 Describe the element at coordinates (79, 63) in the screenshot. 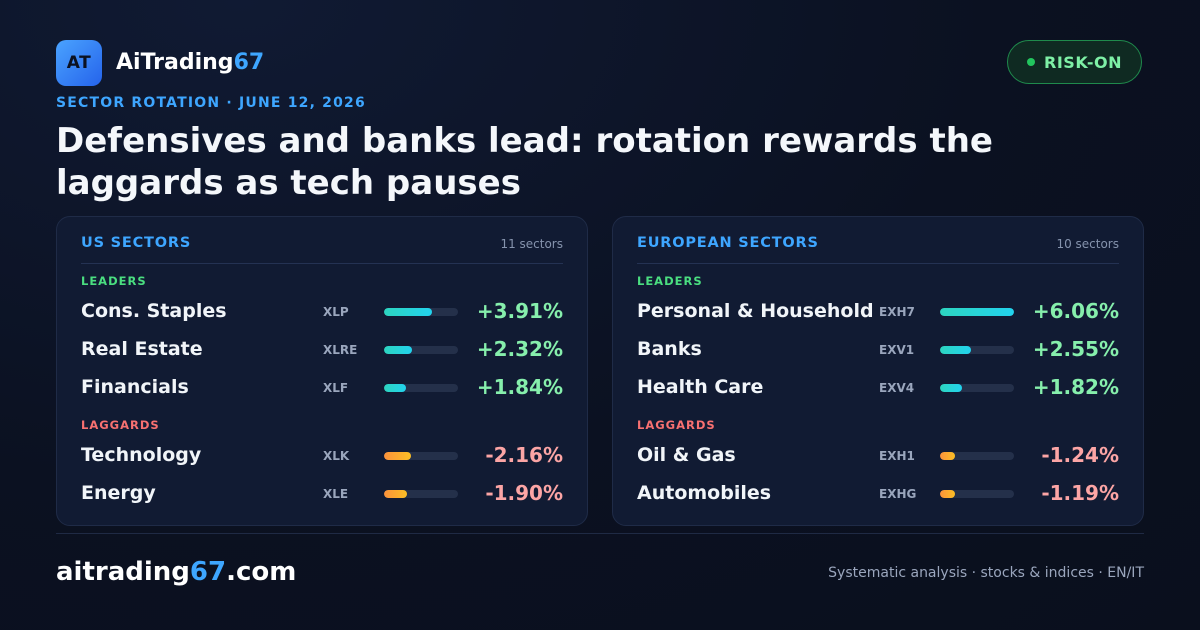

I see `brand-logo: AT` at that location.